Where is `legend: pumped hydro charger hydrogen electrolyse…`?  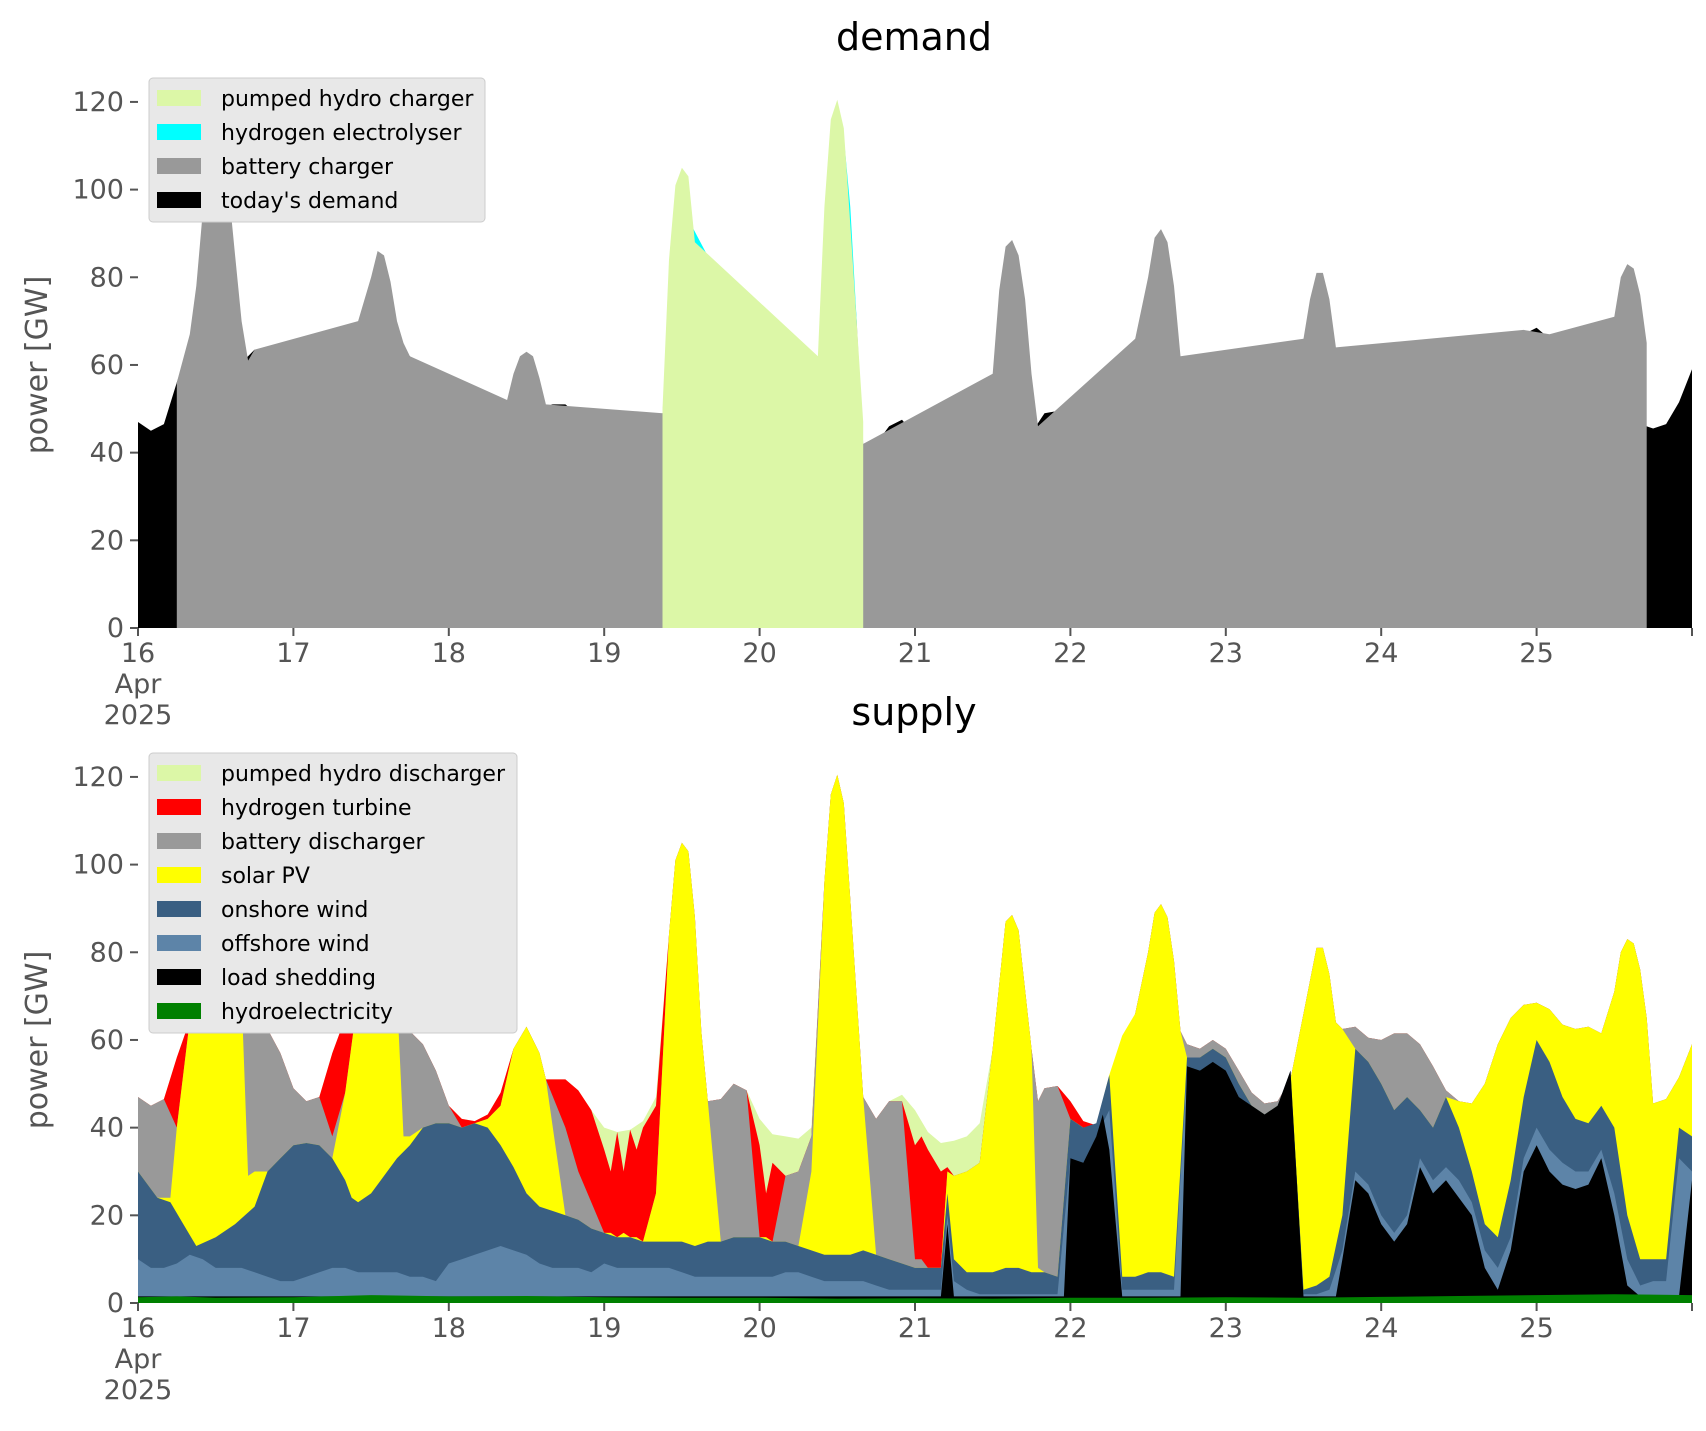 legend: pumped hydro charger hydrogen electrolyse… is located at coordinates (317, 150).